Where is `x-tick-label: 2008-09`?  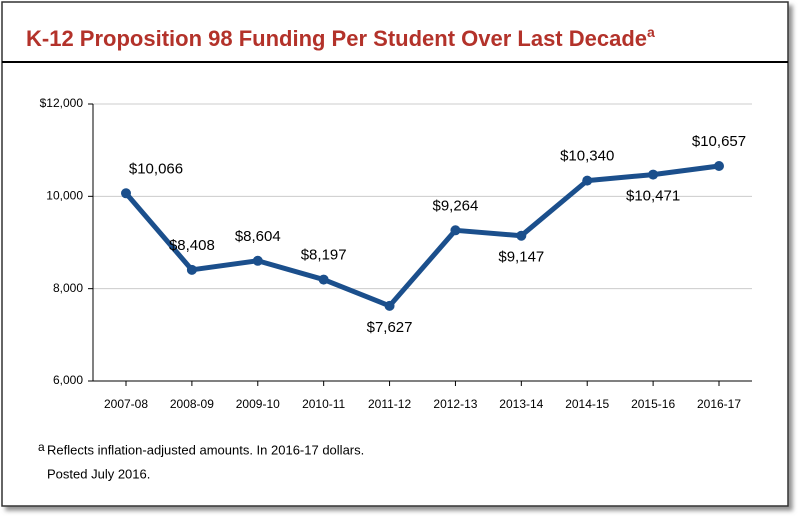 x-tick-label: 2008-09 is located at coordinates (192, 404).